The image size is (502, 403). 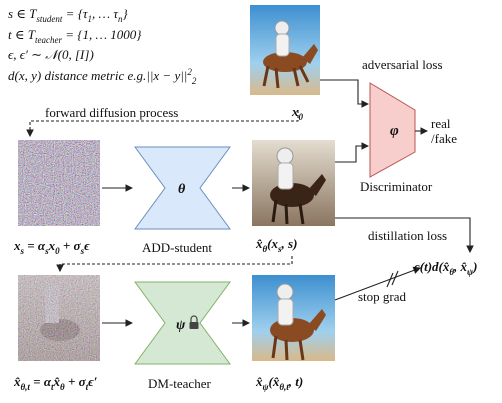 I want to click on teacher-network, so click(x=182, y=323).